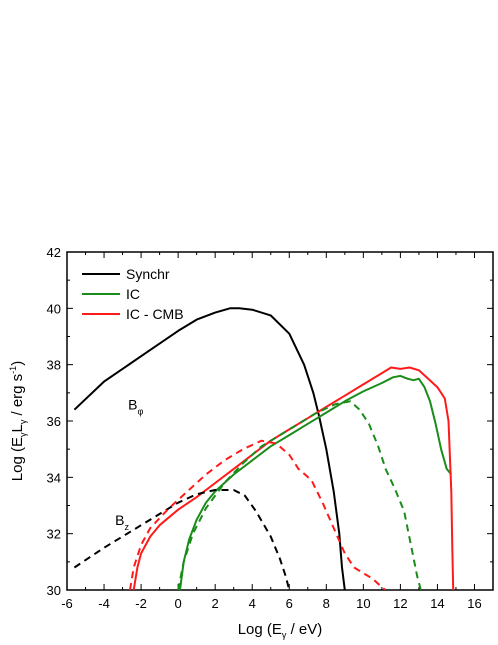  Describe the element at coordinates (18, 421) in the screenshot. I see `y-axis-title: Log (EγLγ / erg s-1)` at that location.